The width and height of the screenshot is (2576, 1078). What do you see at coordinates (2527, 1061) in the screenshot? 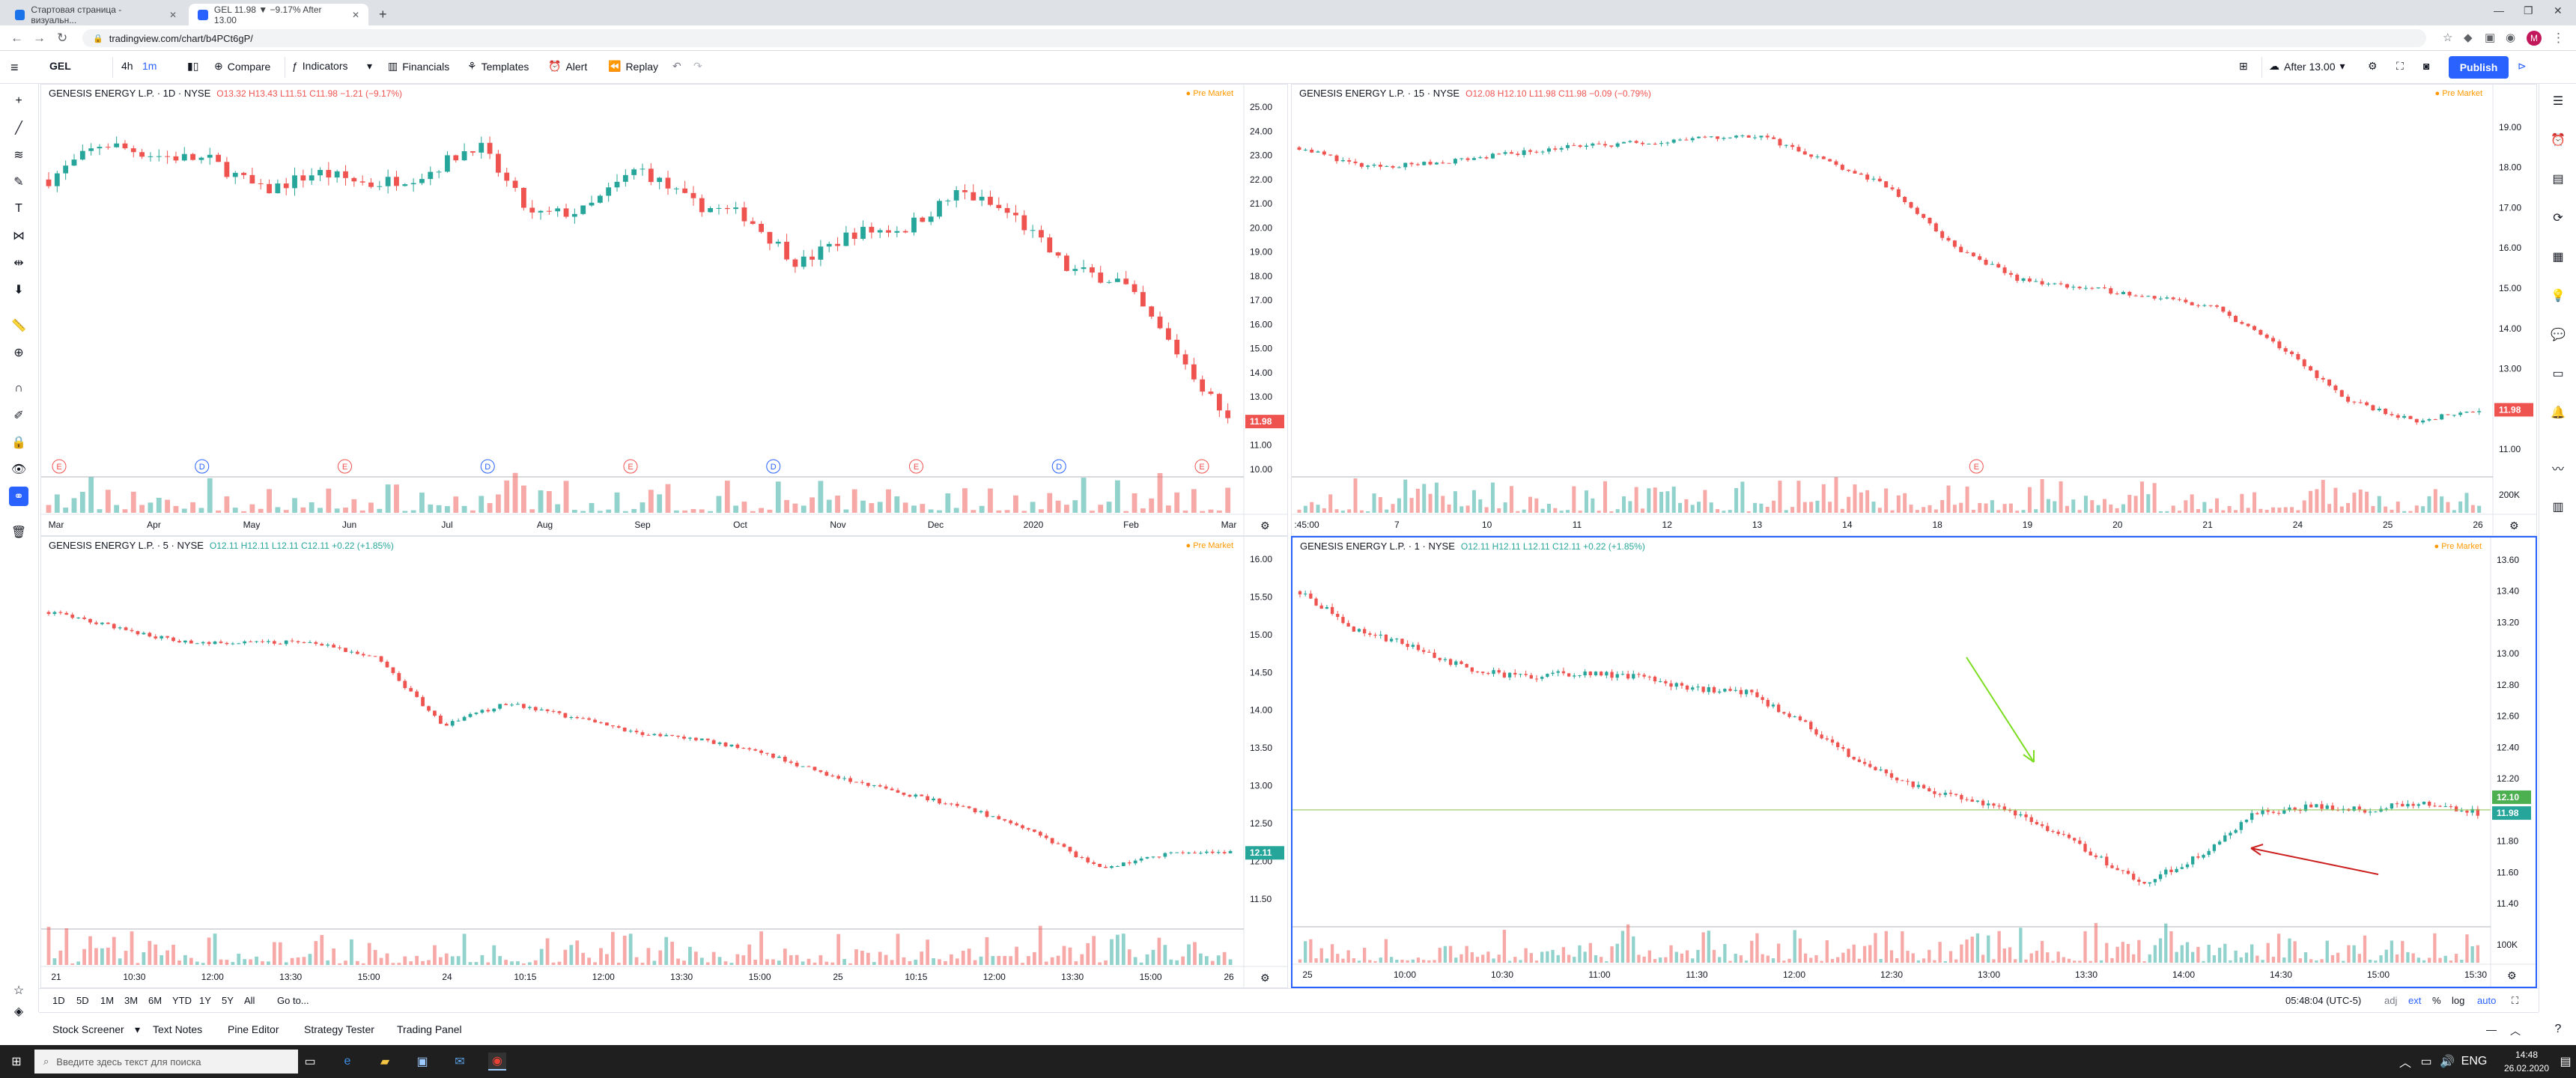
I see `taskbar-clock: 14:48 26.02.2020` at bounding box center [2527, 1061].